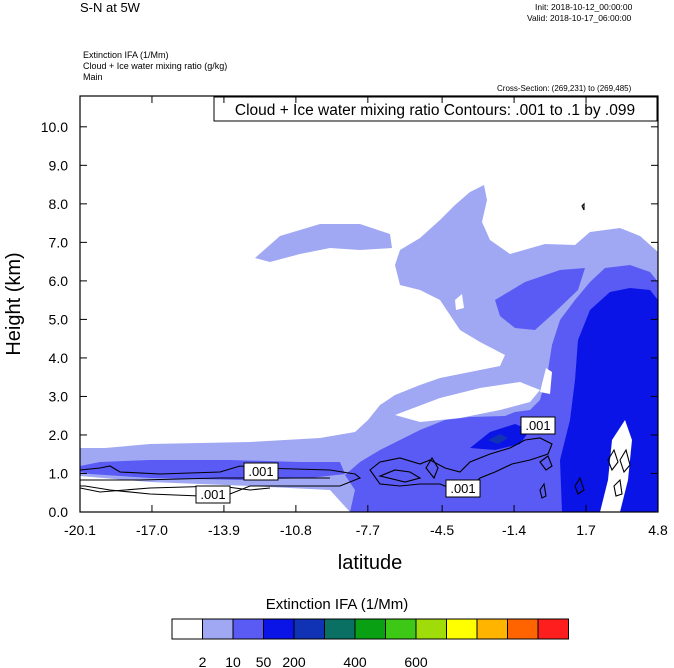 The width and height of the screenshot is (674, 668). What do you see at coordinates (296, 530) in the screenshot?
I see `x-tick-label: -10.8` at bounding box center [296, 530].